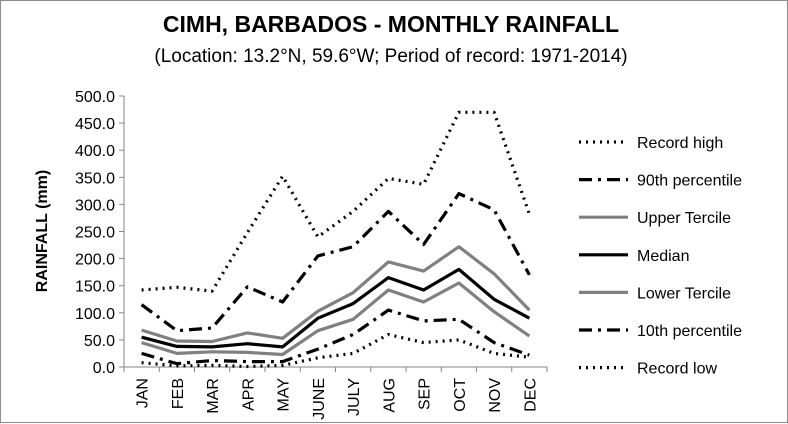 This screenshot has width=788, height=424. Describe the element at coordinates (460, 395) in the screenshot. I see `x-tick-label: OCT` at that location.